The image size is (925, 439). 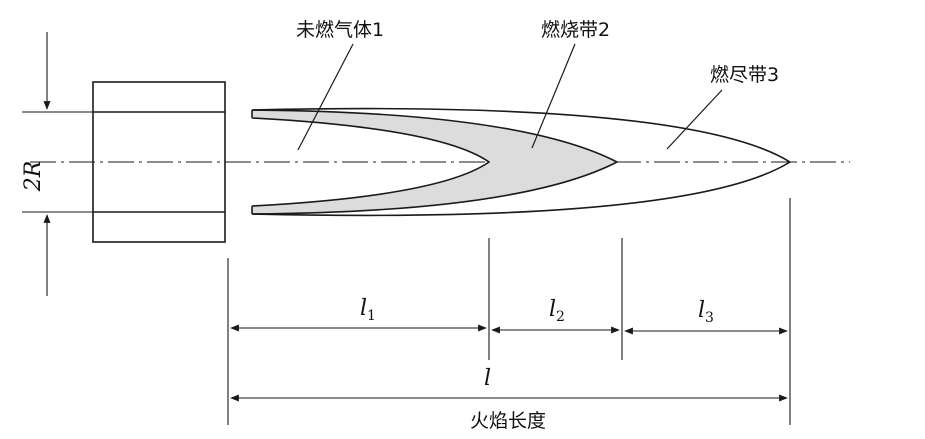 I want to click on total-length-label: l, so click(x=487, y=378).